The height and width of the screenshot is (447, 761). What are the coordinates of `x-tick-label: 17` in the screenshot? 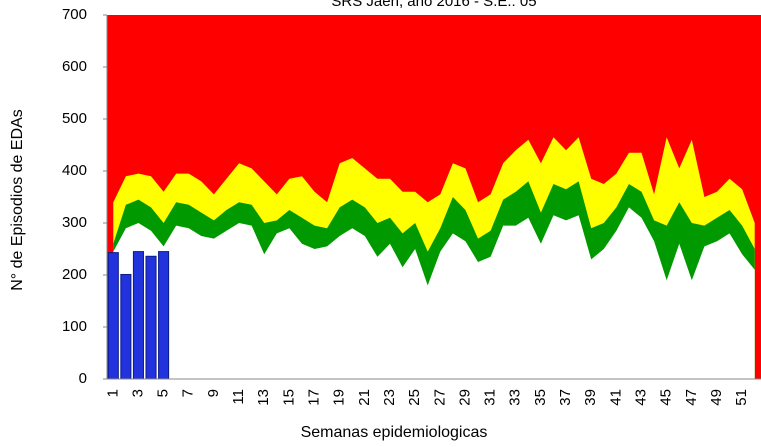 It's located at (313, 397).